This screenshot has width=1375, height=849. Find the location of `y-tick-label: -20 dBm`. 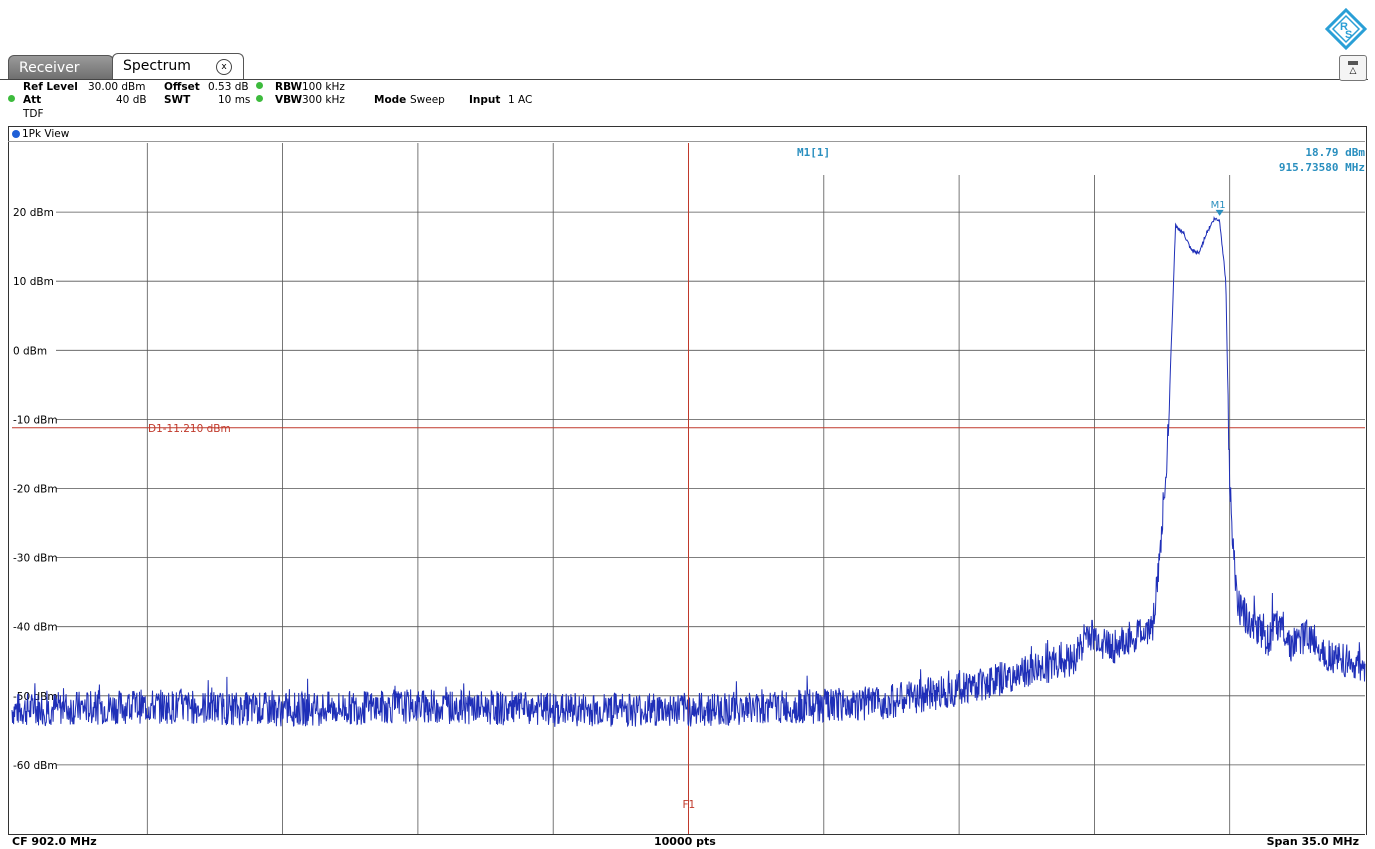

y-tick-label: -20 dBm is located at coordinates (35, 490).